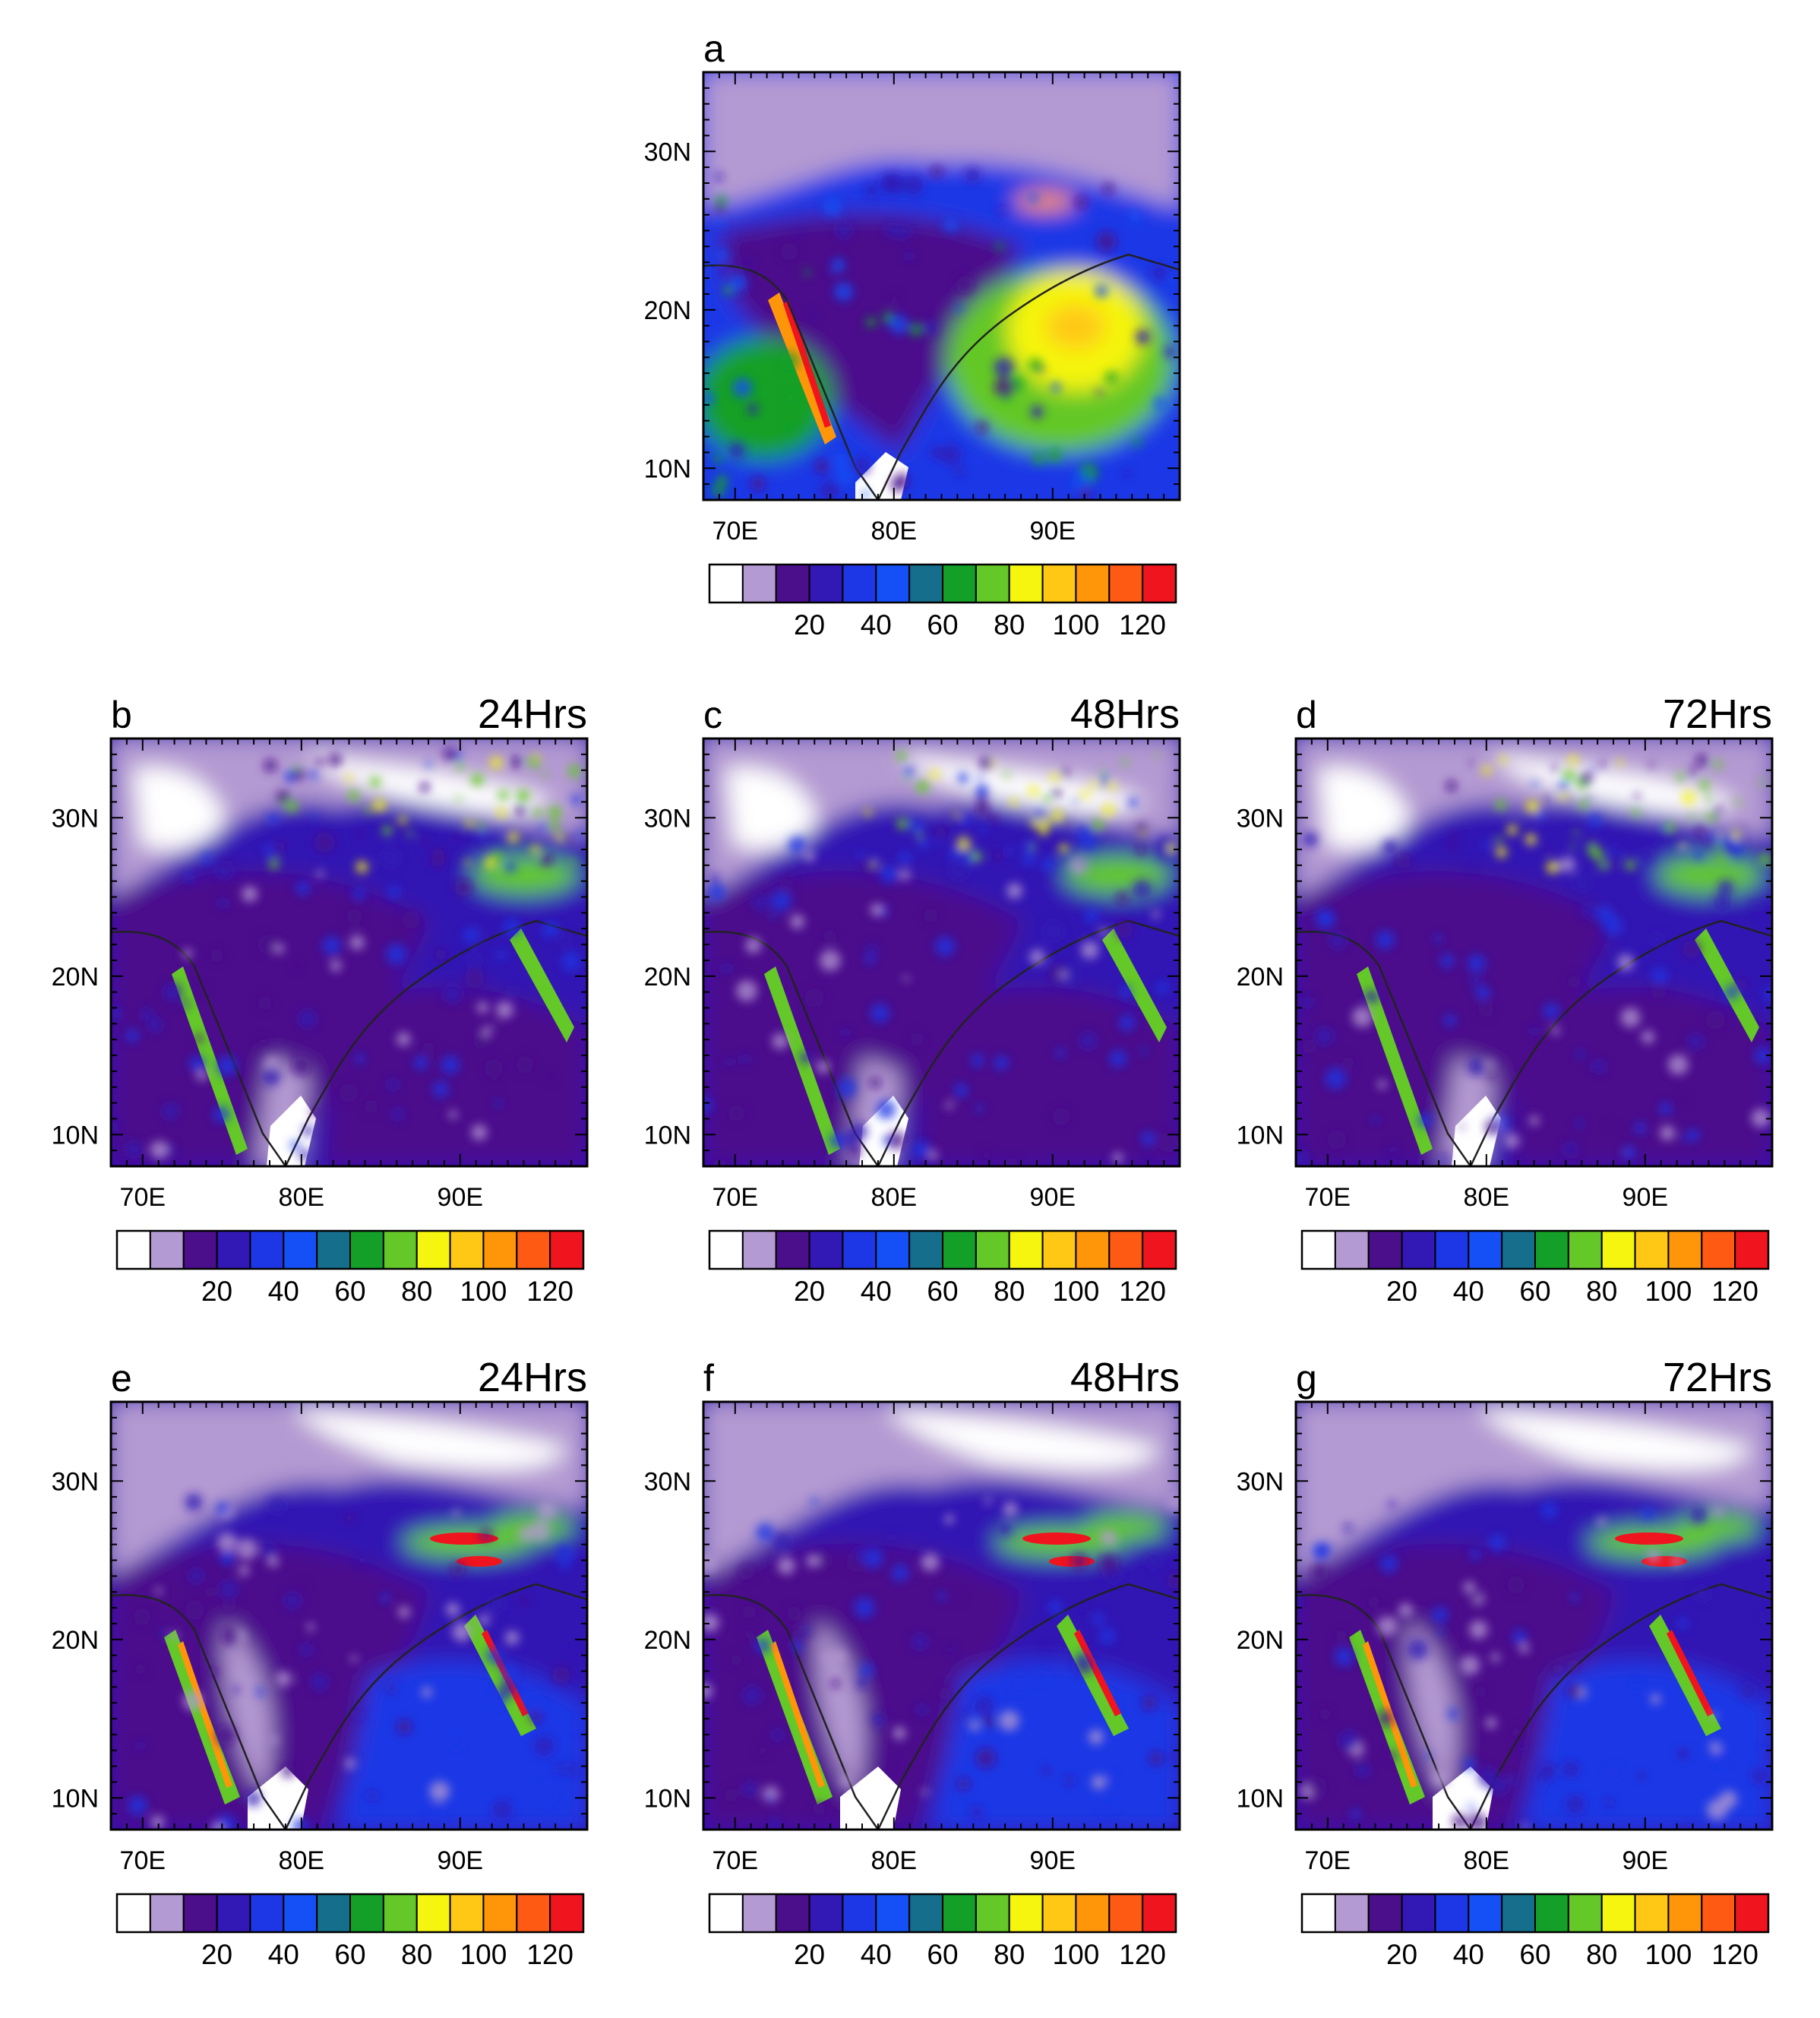  What do you see at coordinates (667, 152) in the screenshot?
I see `y-tick-label: 30N` at bounding box center [667, 152].